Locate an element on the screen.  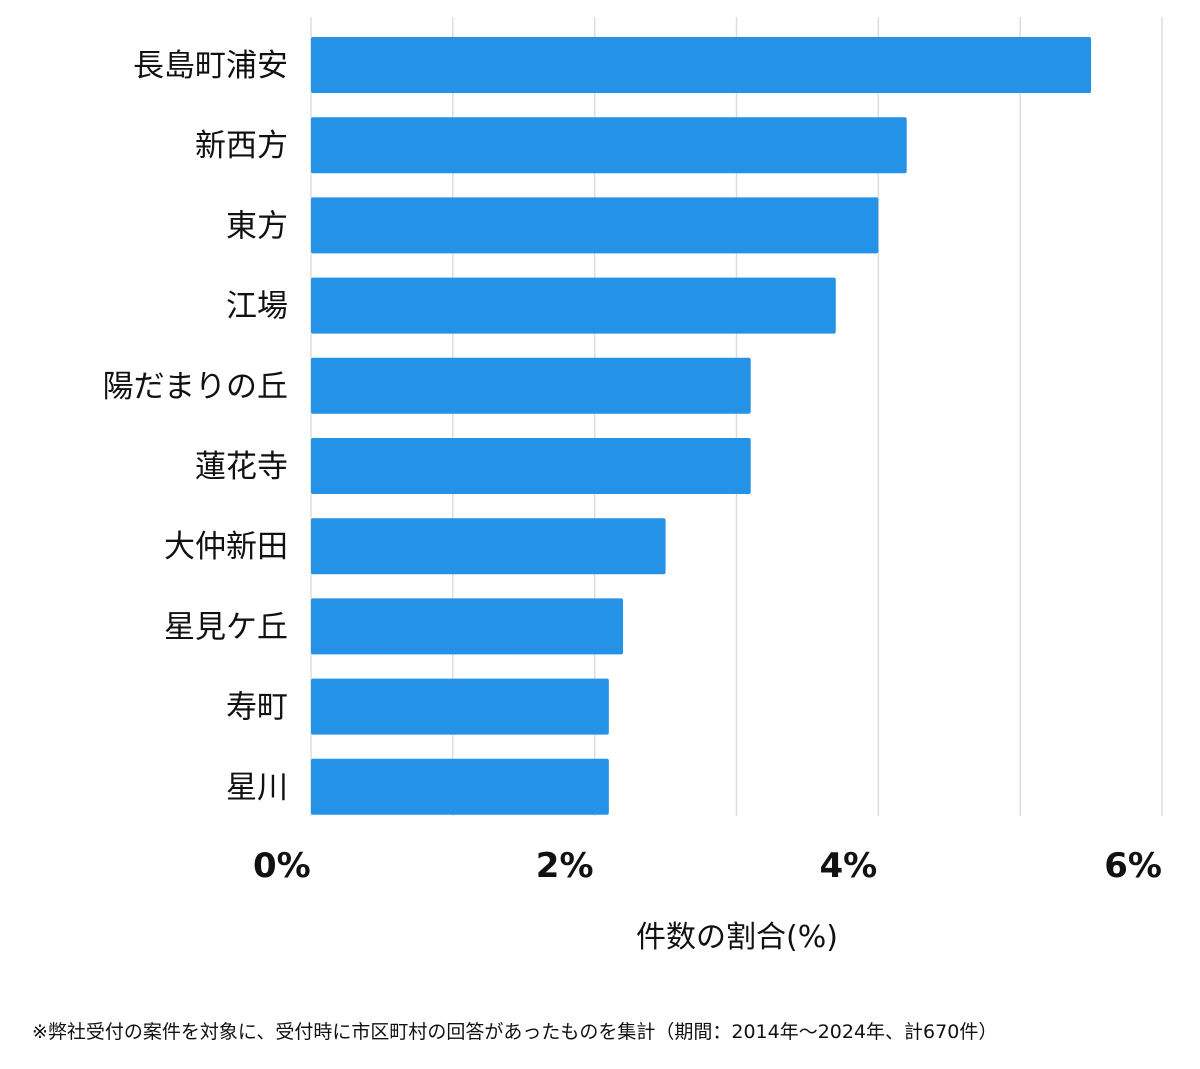
category-label-2: 東方 is located at coordinates (257, 226).